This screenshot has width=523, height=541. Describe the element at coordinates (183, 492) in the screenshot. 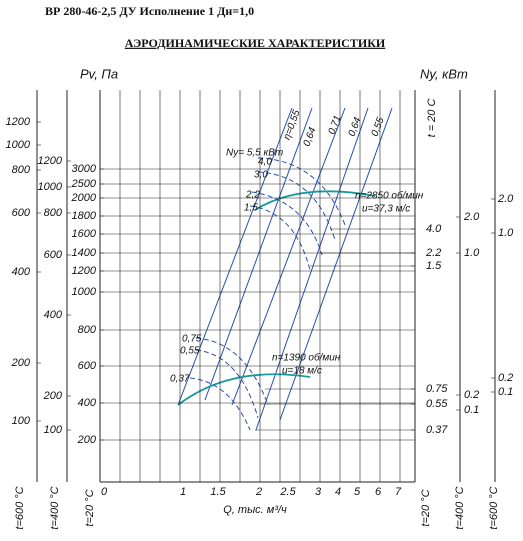

I see `x-tick-label: 1` at that location.